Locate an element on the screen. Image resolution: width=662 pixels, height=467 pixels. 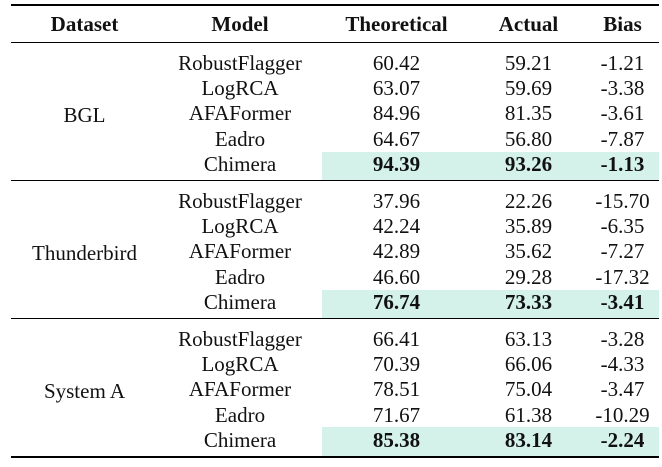
table-row: AFAFormer 78.51 75.04 -3.47 is located at coordinates (335, 389).